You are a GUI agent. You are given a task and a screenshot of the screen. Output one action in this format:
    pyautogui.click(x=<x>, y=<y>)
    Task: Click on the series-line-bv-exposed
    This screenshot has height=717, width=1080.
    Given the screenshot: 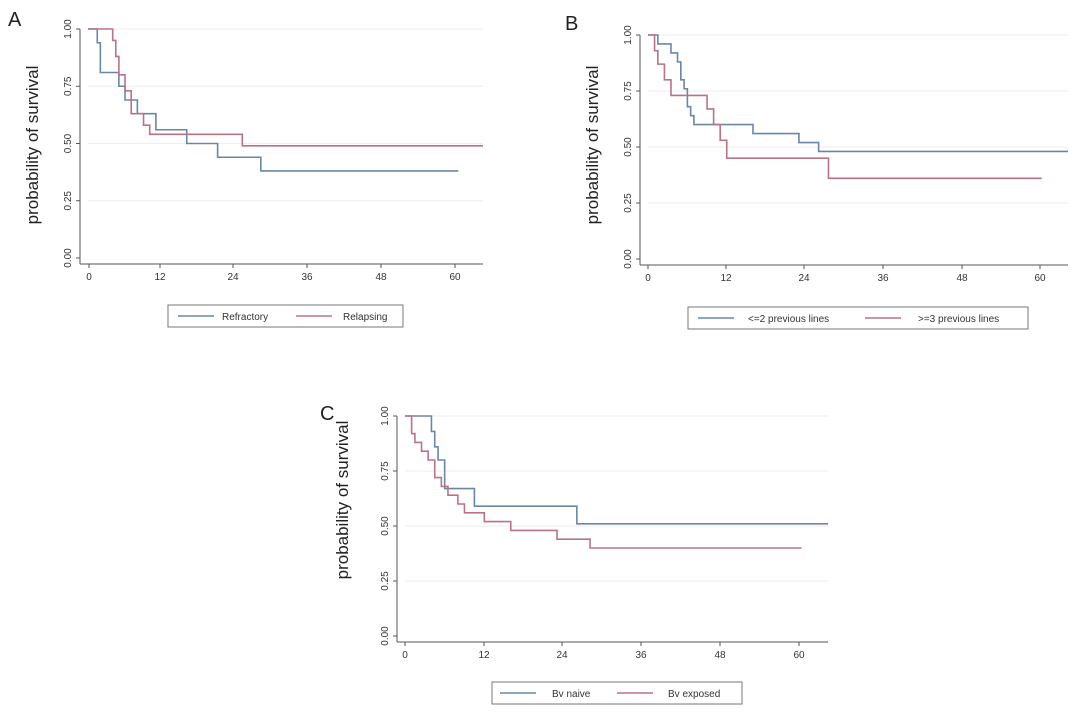 What is the action you would take?
    pyautogui.click(x=603, y=482)
    